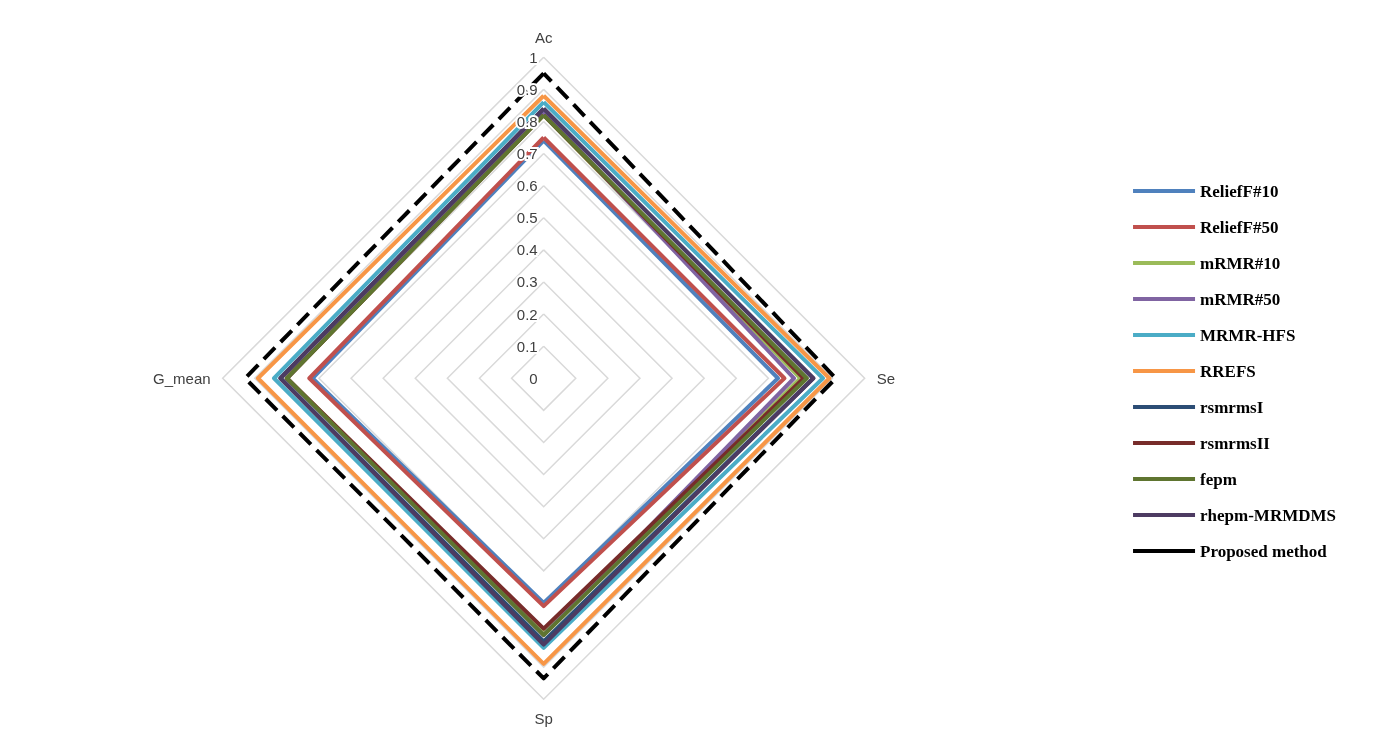 The width and height of the screenshot is (1379, 742). I want to click on y-tick-label: 0, so click(533, 378).